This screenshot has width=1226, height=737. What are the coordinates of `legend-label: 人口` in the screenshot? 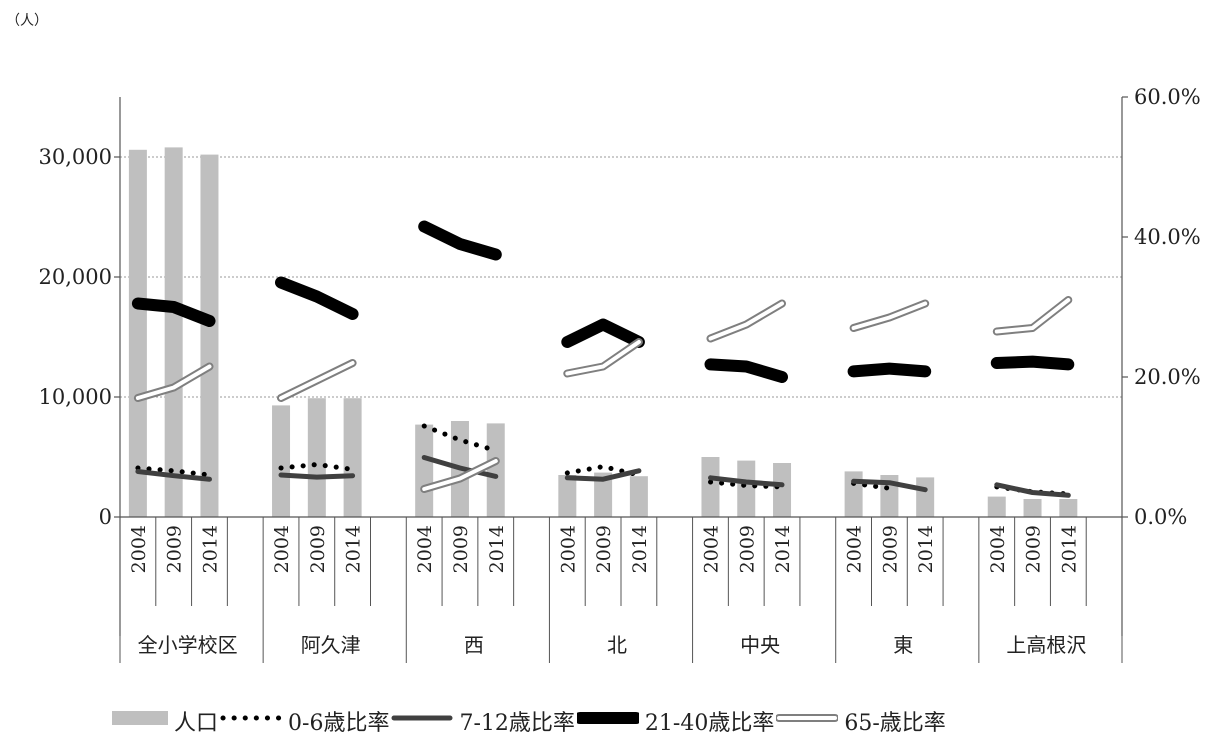 It's located at (196, 723).